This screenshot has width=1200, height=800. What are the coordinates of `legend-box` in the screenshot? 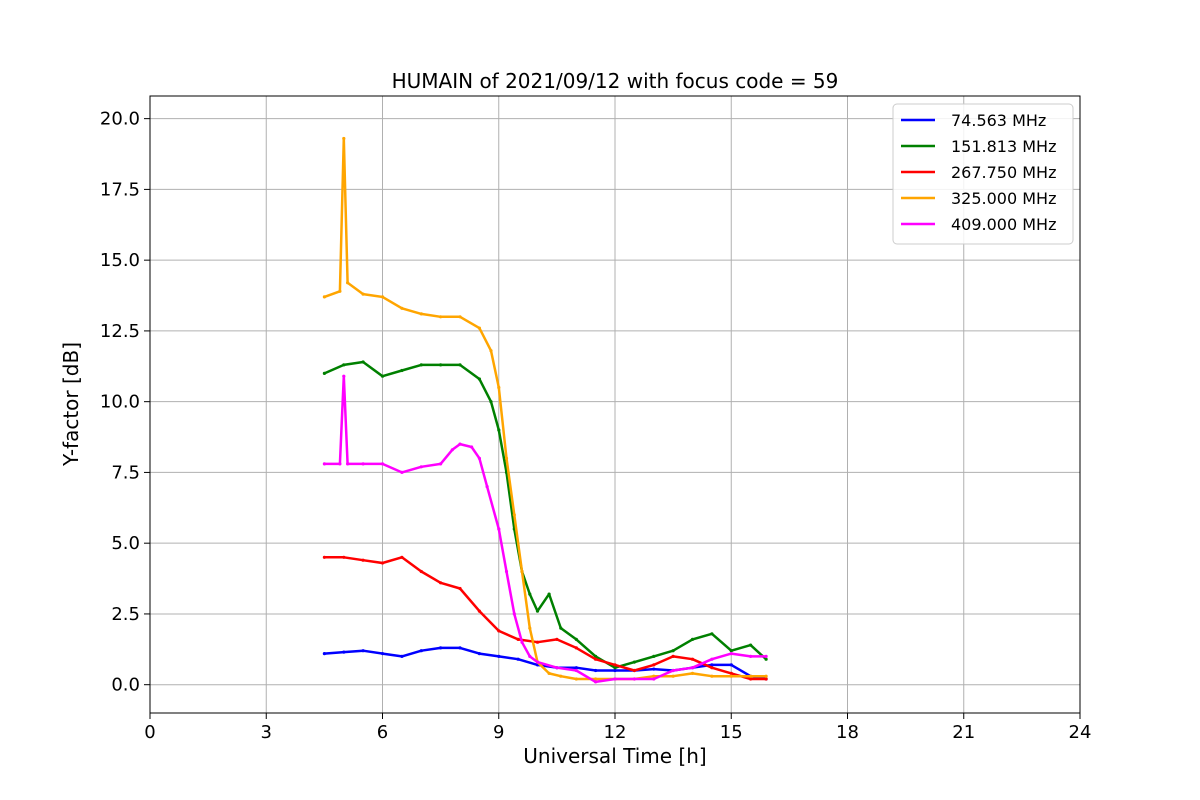 It's located at (983, 174).